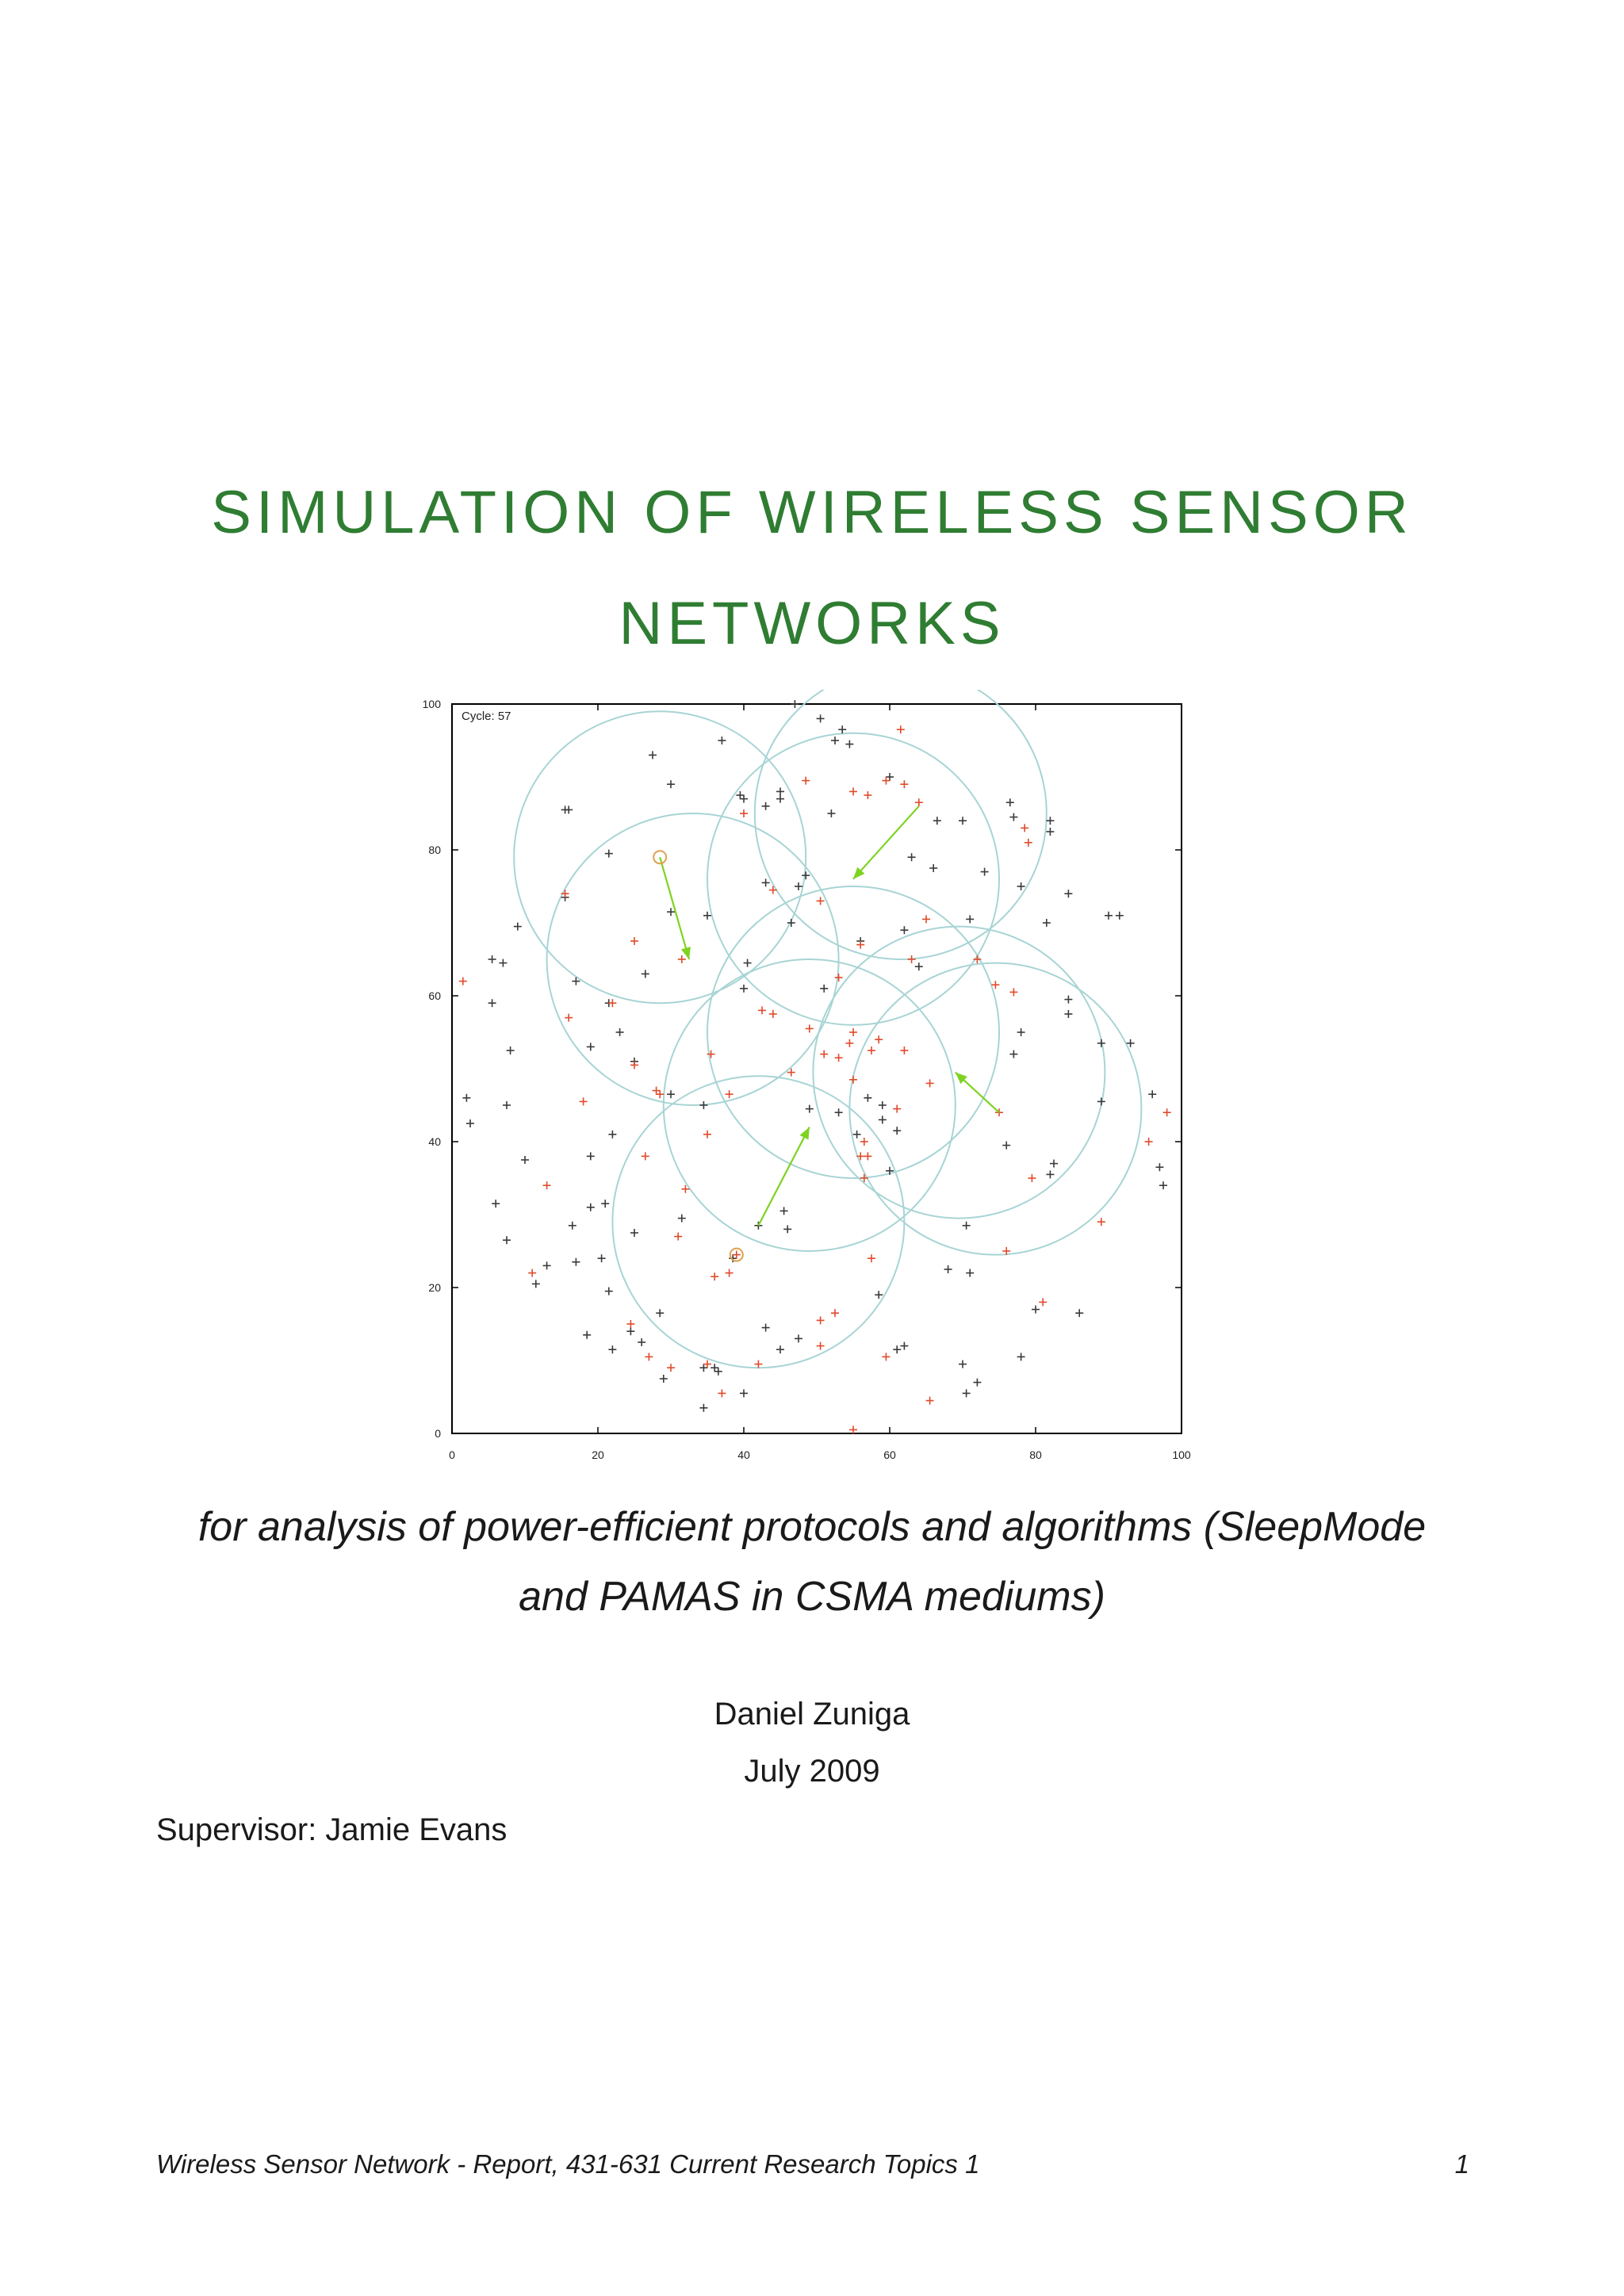  I want to click on document-title-line-2: NETWORKS, so click(812, 623).